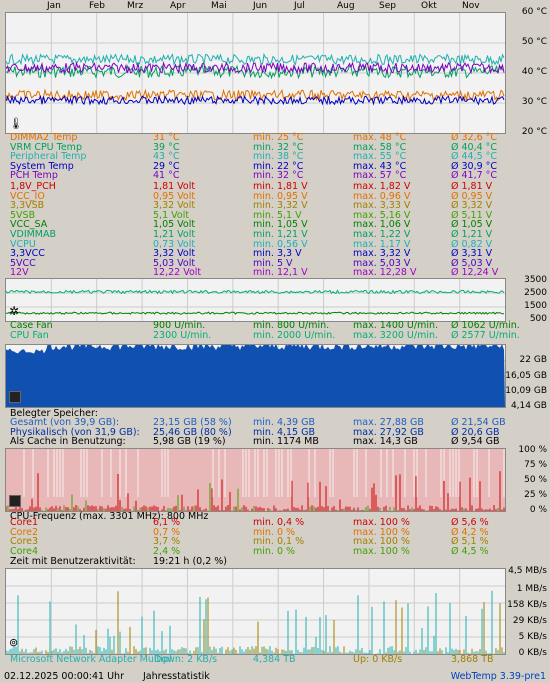 This screenshot has width=550, height=683. Describe the element at coordinates (24, 551) in the screenshot. I see `cores-name: Core4` at that location.